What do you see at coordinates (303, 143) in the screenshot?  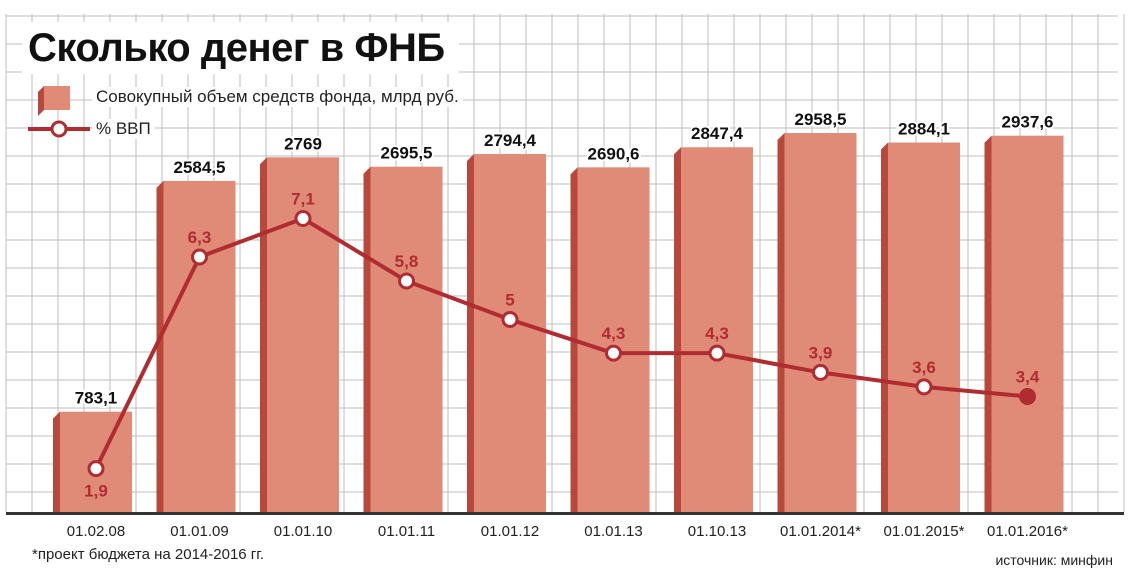 I see `bar-value-label: 2769` at bounding box center [303, 143].